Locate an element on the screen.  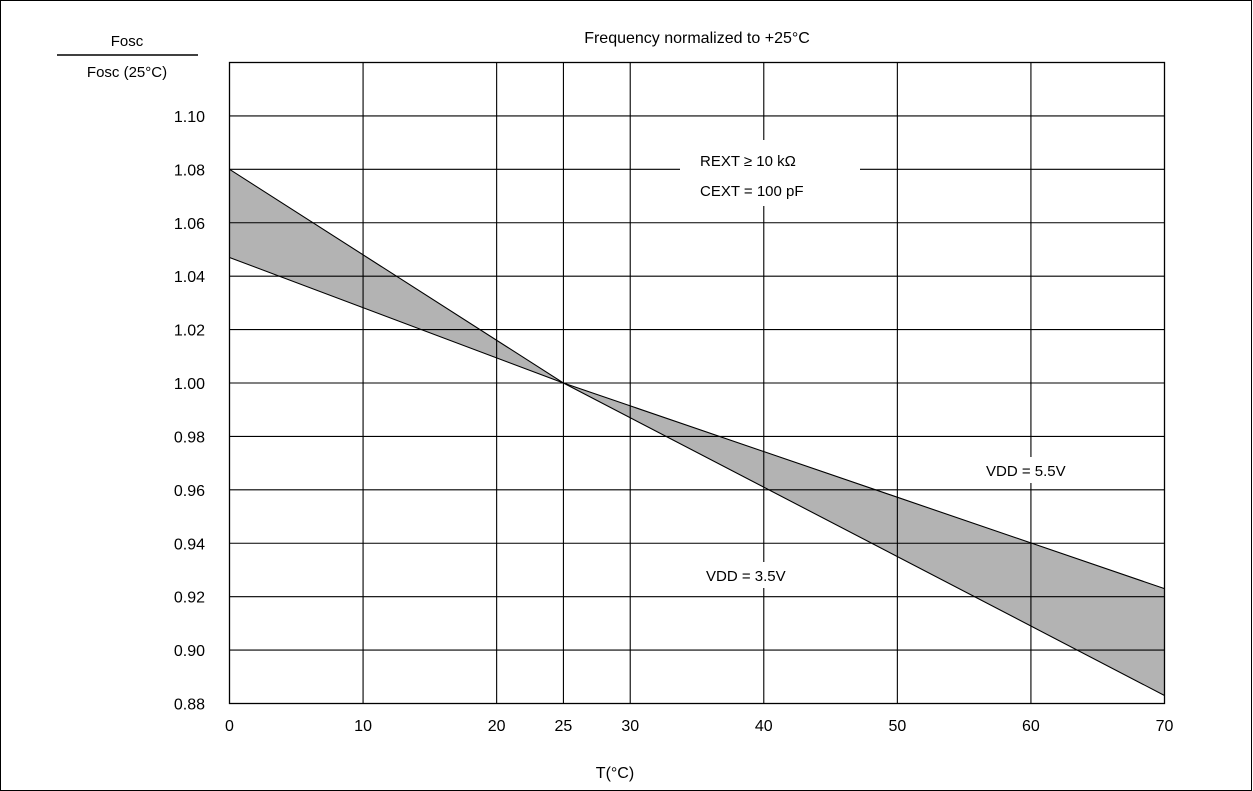
y-tick-label: 1.00 is located at coordinates (189, 384).